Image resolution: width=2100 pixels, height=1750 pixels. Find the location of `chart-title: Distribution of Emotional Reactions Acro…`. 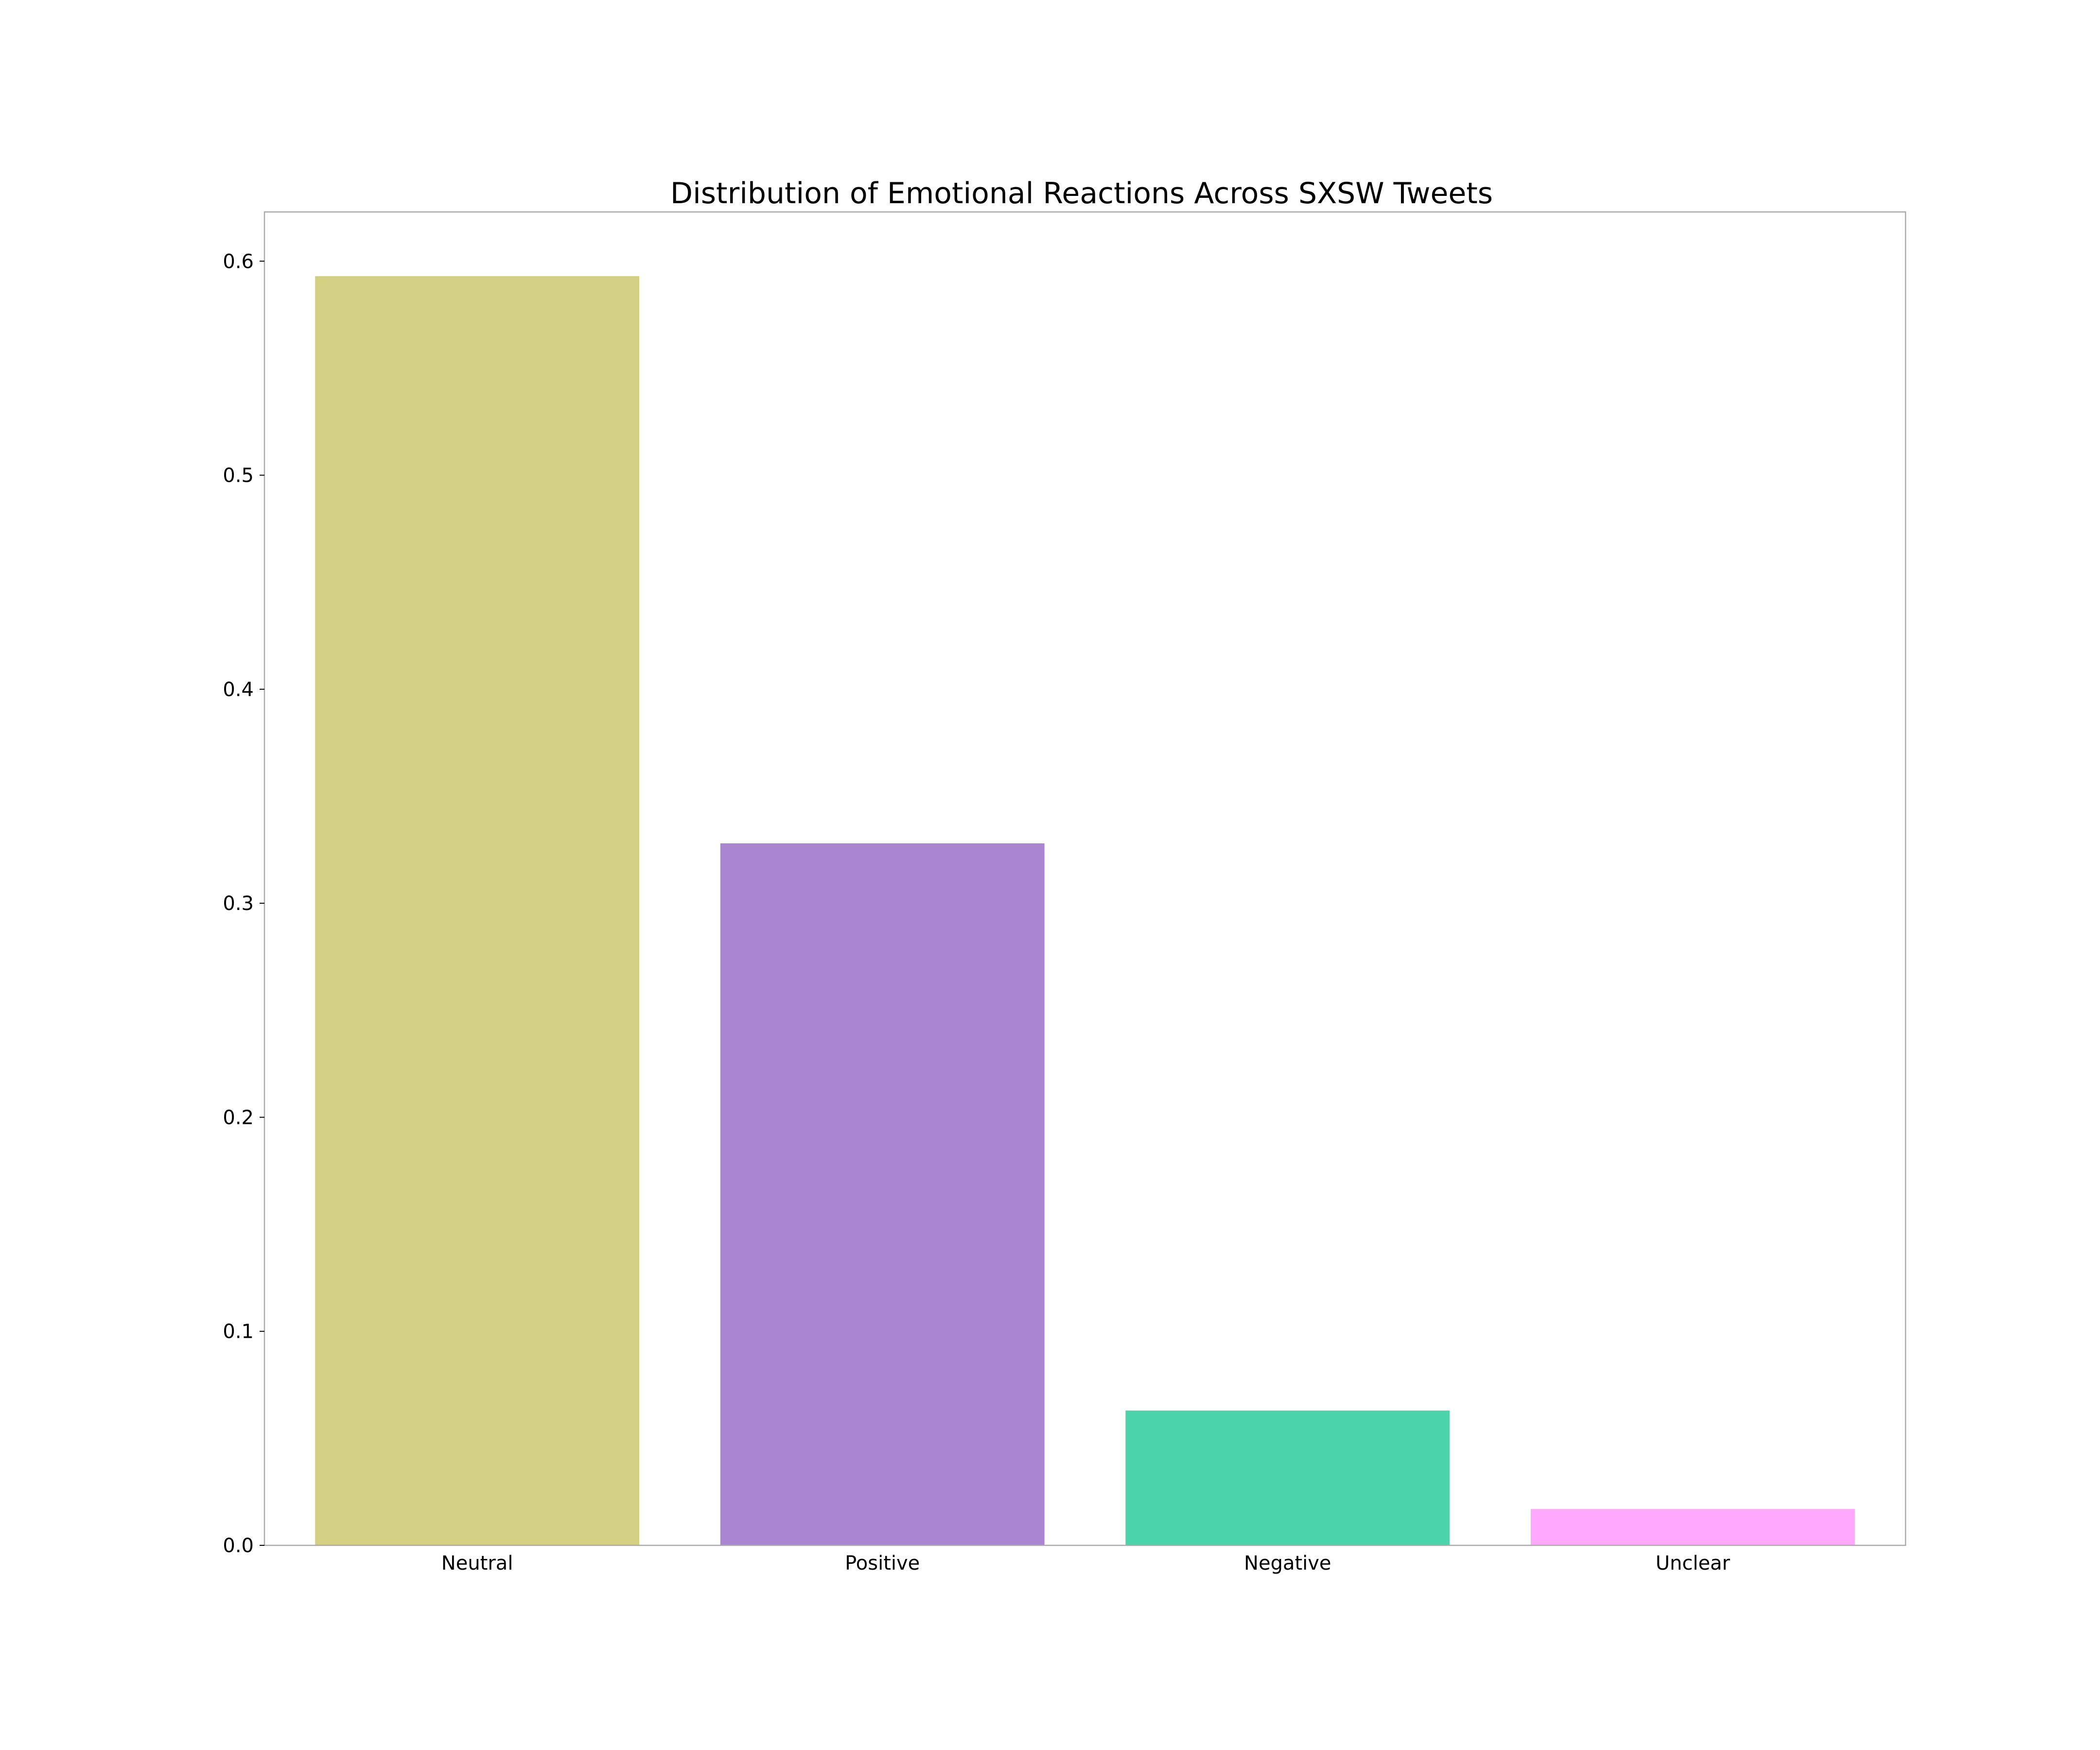

chart-title: Distribution of Emotional Reactions Acro… is located at coordinates (1081, 193).